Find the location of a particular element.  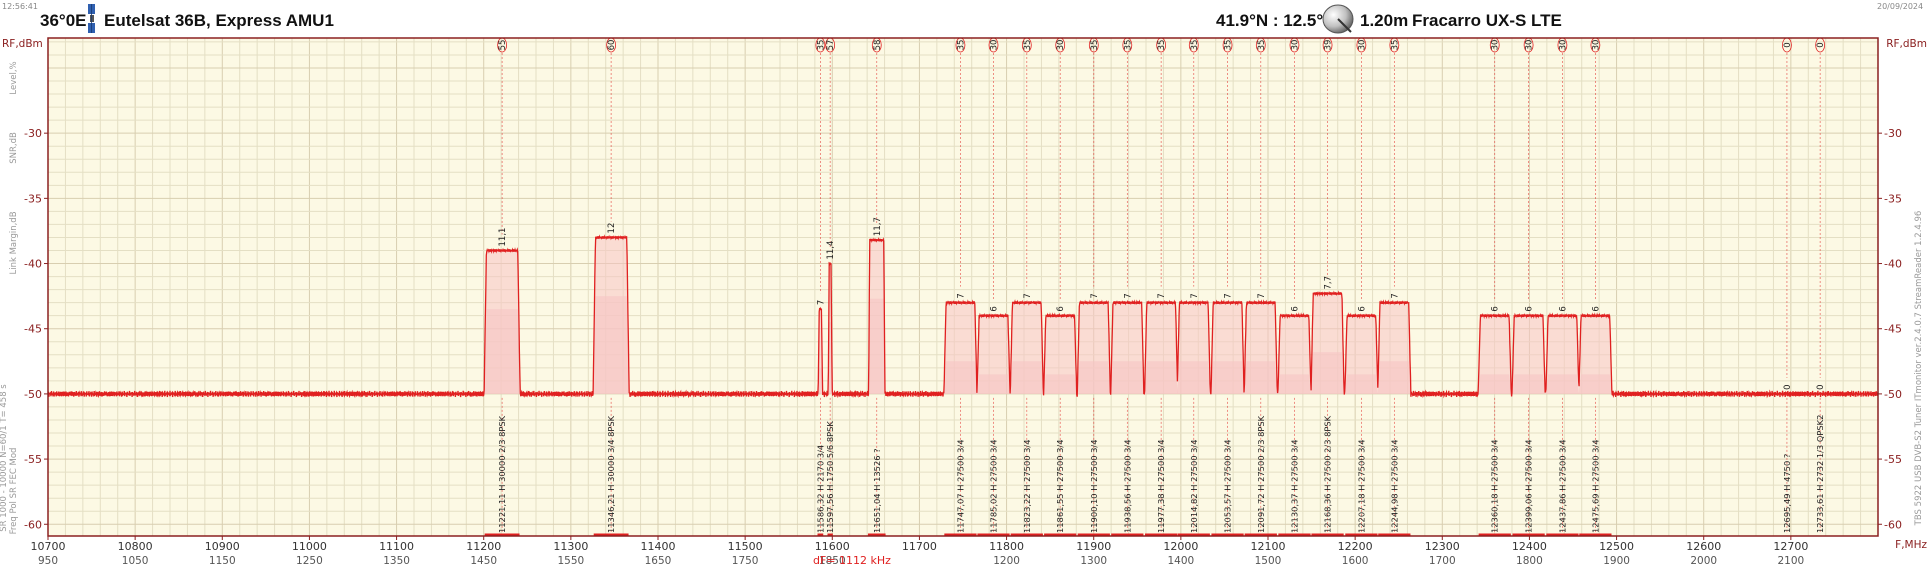

y-axis-title: RF,dBm is located at coordinates (22, 44).